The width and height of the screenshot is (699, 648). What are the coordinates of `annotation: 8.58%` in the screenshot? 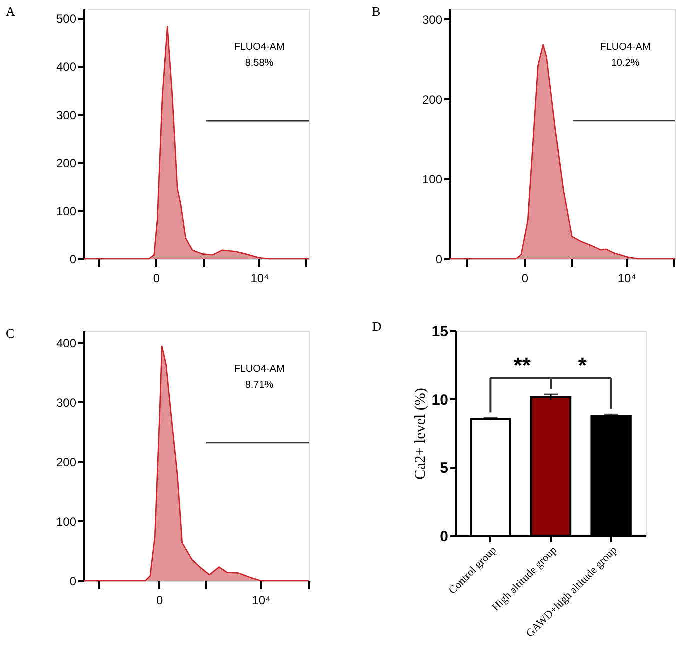 It's located at (259, 63).